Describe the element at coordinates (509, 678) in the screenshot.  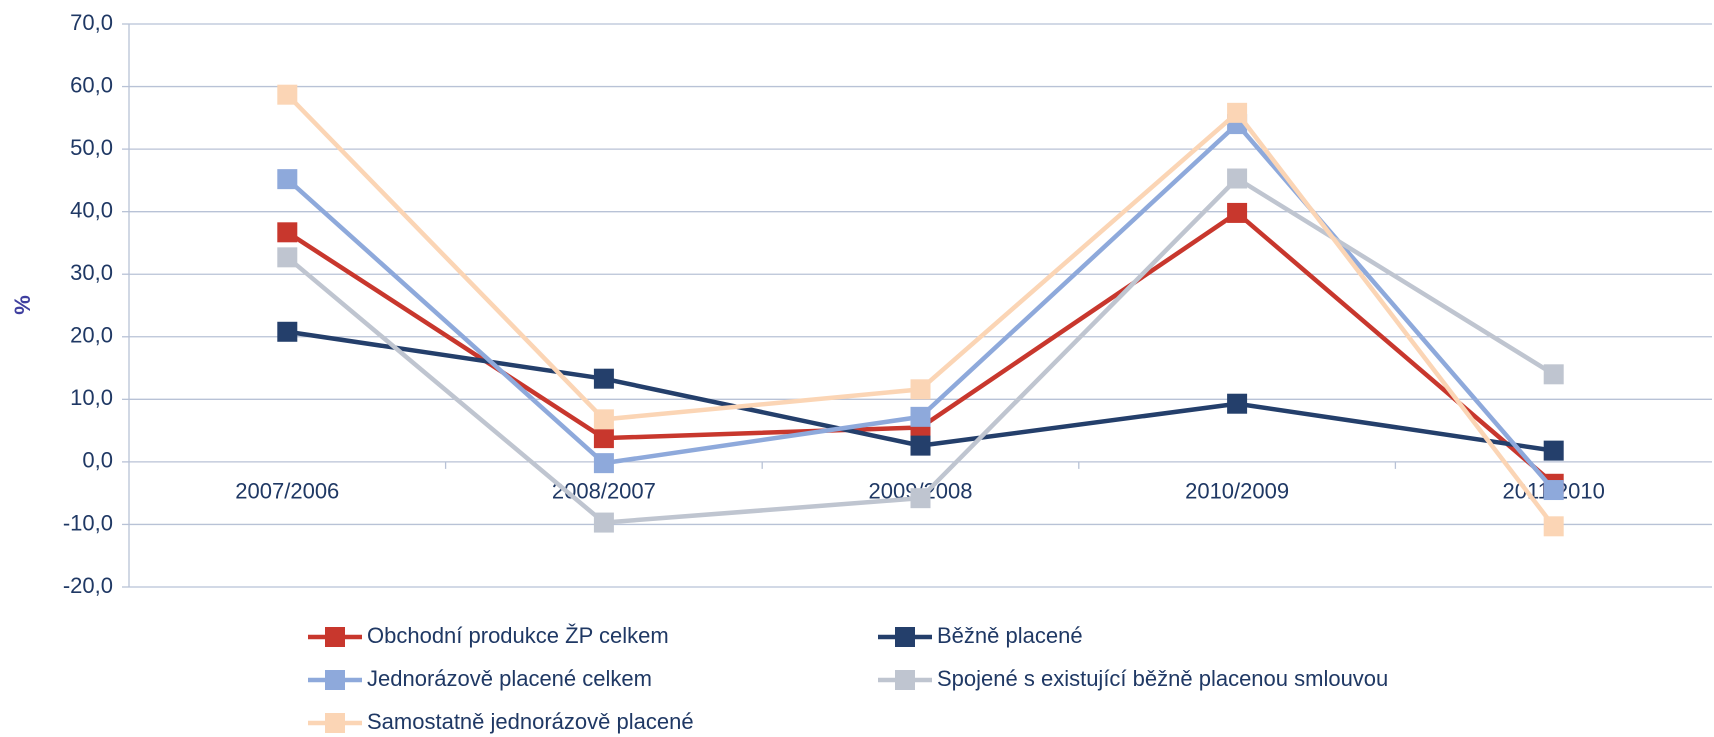
I see `legend-label: Jednorázově placené celkem` at that location.